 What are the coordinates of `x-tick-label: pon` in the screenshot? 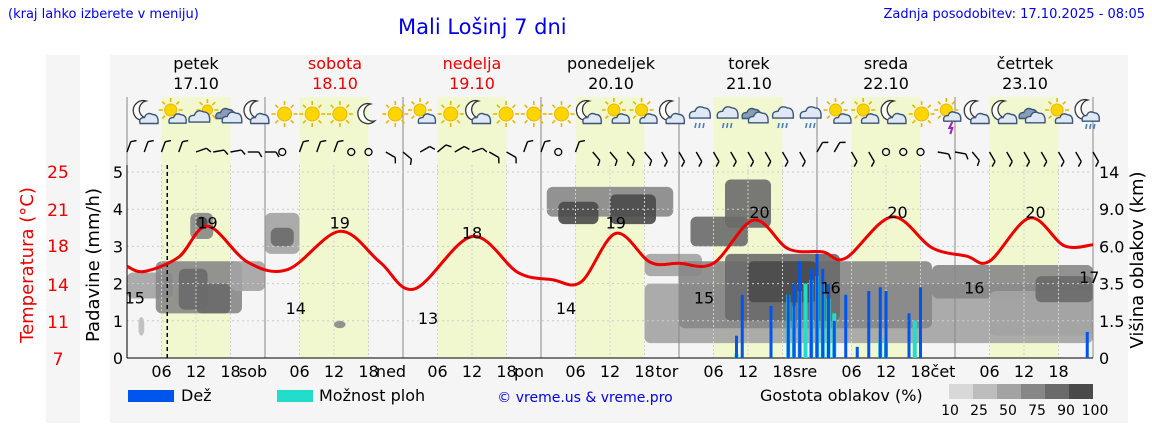 It's located at (529, 371).